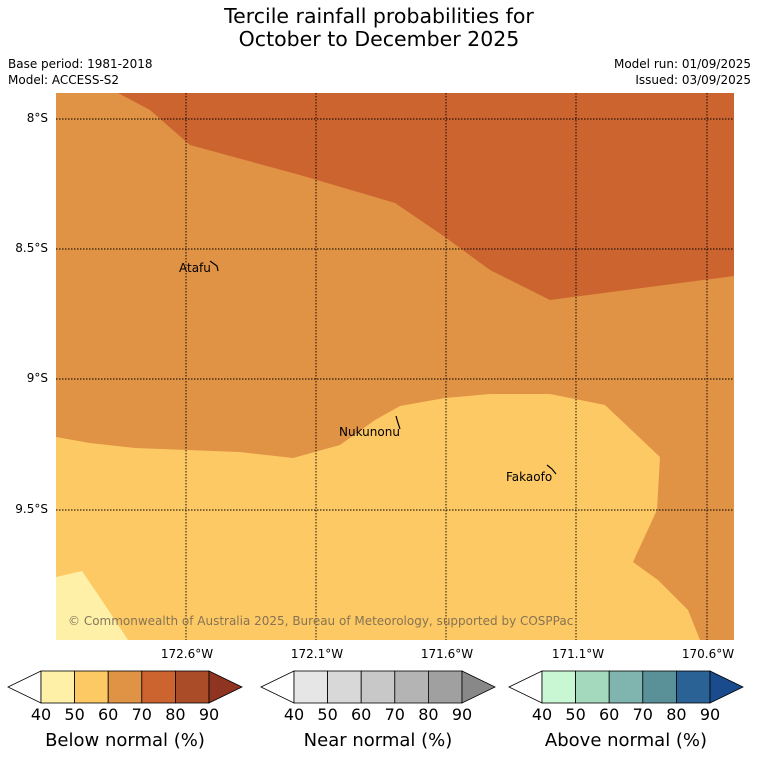 The height and width of the screenshot is (781, 758). What do you see at coordinates (626, 740) in the screenshot?
I see `colorbar-above-label: Above normal (%)` at bounding box center [626, 740].